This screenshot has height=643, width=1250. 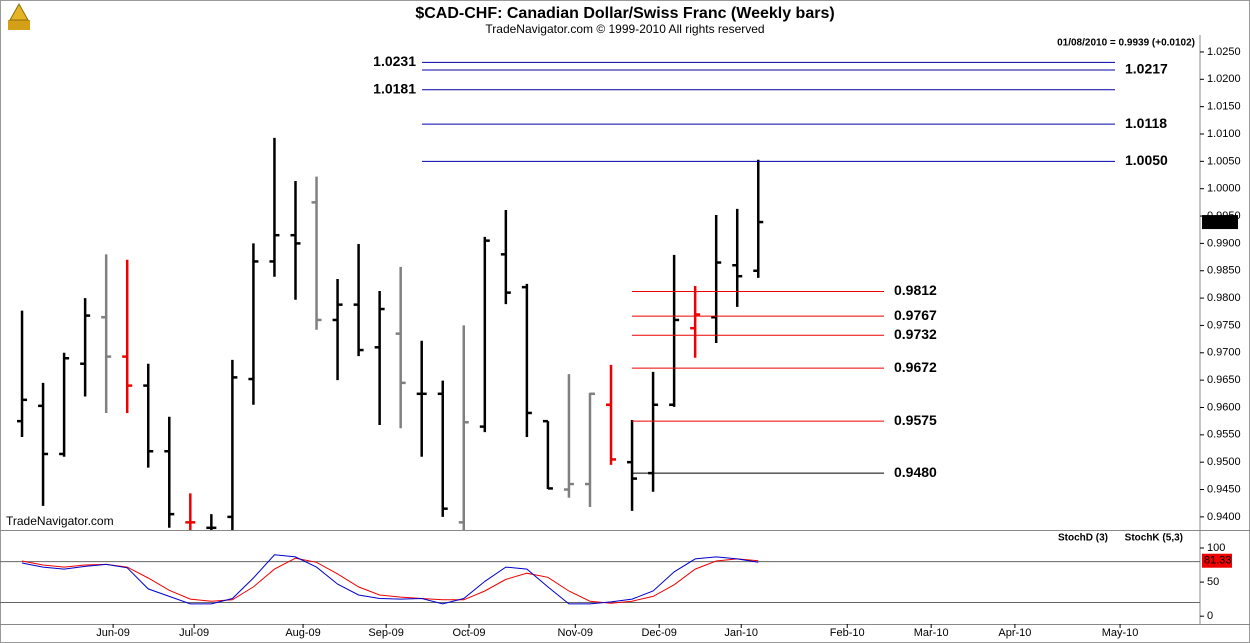 I want to click on y-tick-label: 1.0200, so click(x=1224, y=79).